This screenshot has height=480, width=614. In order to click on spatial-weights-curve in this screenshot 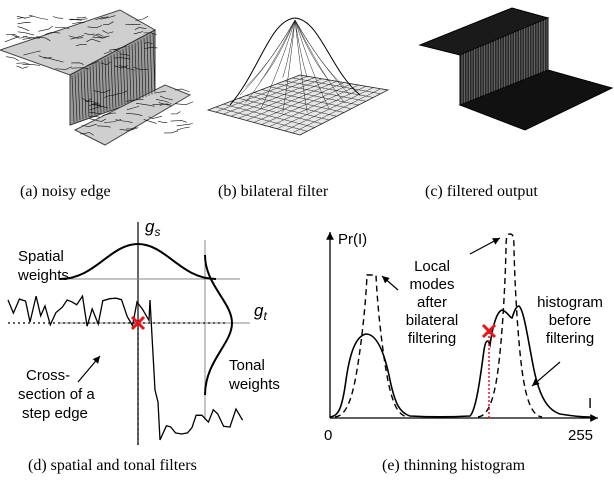, I will do `click(138, 261)`.